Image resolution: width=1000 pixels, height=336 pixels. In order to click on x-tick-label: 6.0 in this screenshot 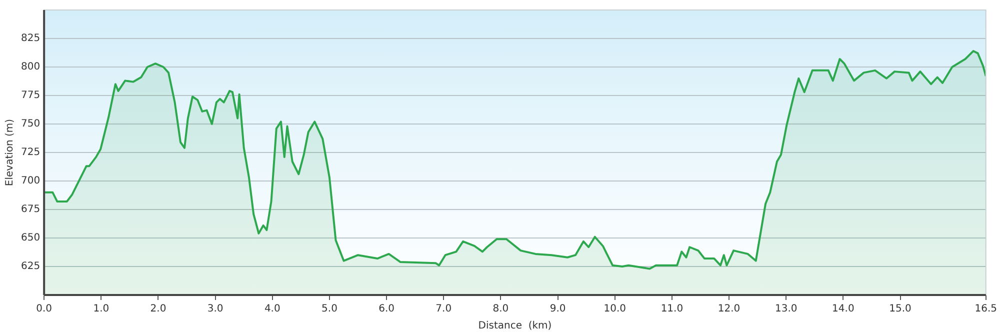, I will do `click(386, 309)`.